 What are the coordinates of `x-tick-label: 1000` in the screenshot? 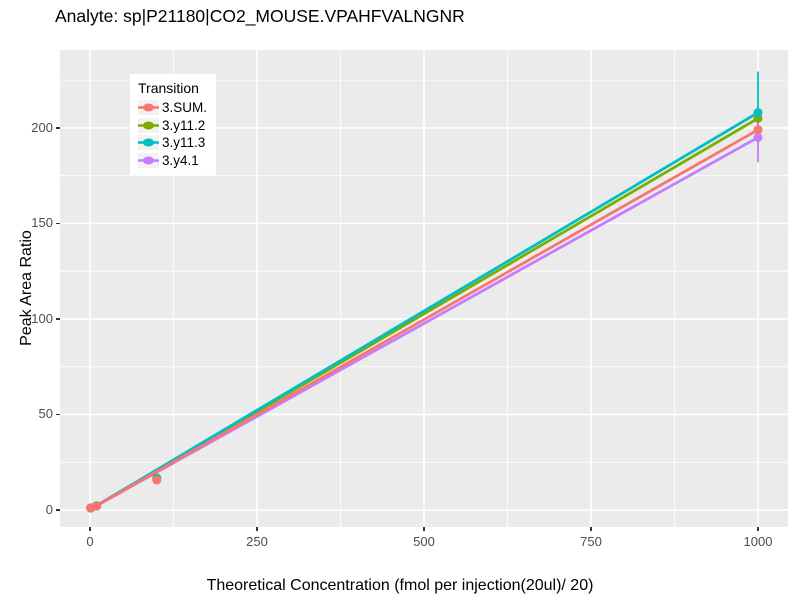 It's located at (758, 541).